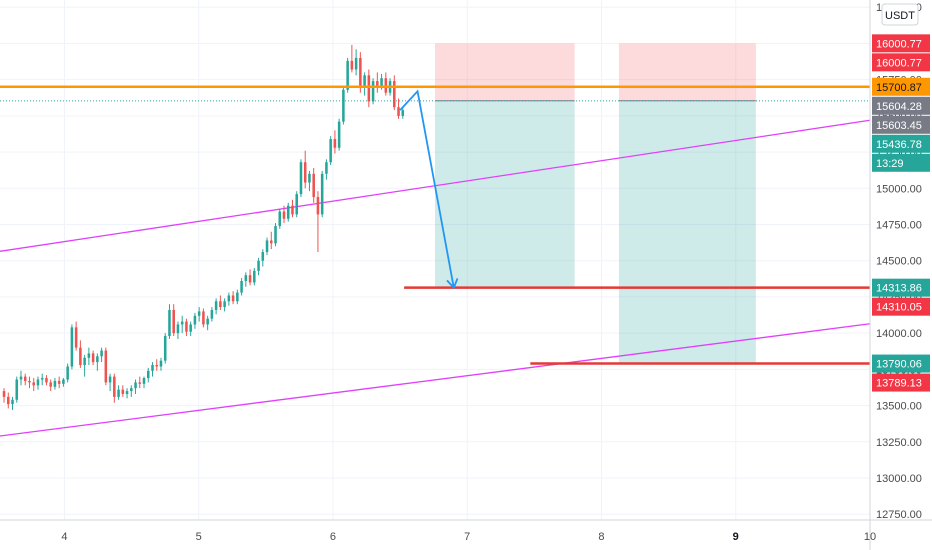 The image size is (932, 550). I want to click on y-tick-label: 14750.00, so click(899, 226).